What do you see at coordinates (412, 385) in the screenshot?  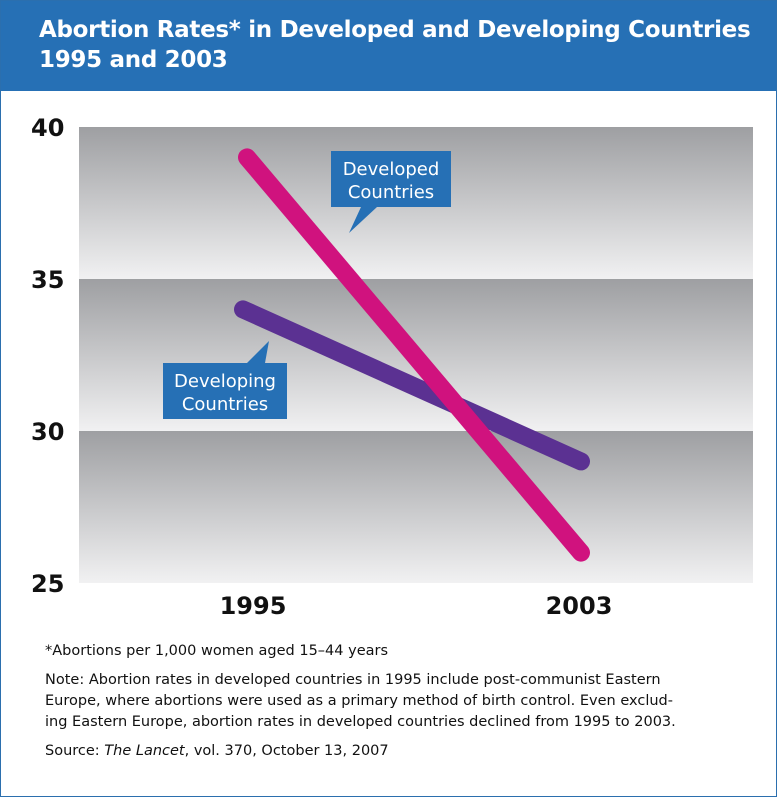 I see `series-line-developing` at bounding box center [412, 385].